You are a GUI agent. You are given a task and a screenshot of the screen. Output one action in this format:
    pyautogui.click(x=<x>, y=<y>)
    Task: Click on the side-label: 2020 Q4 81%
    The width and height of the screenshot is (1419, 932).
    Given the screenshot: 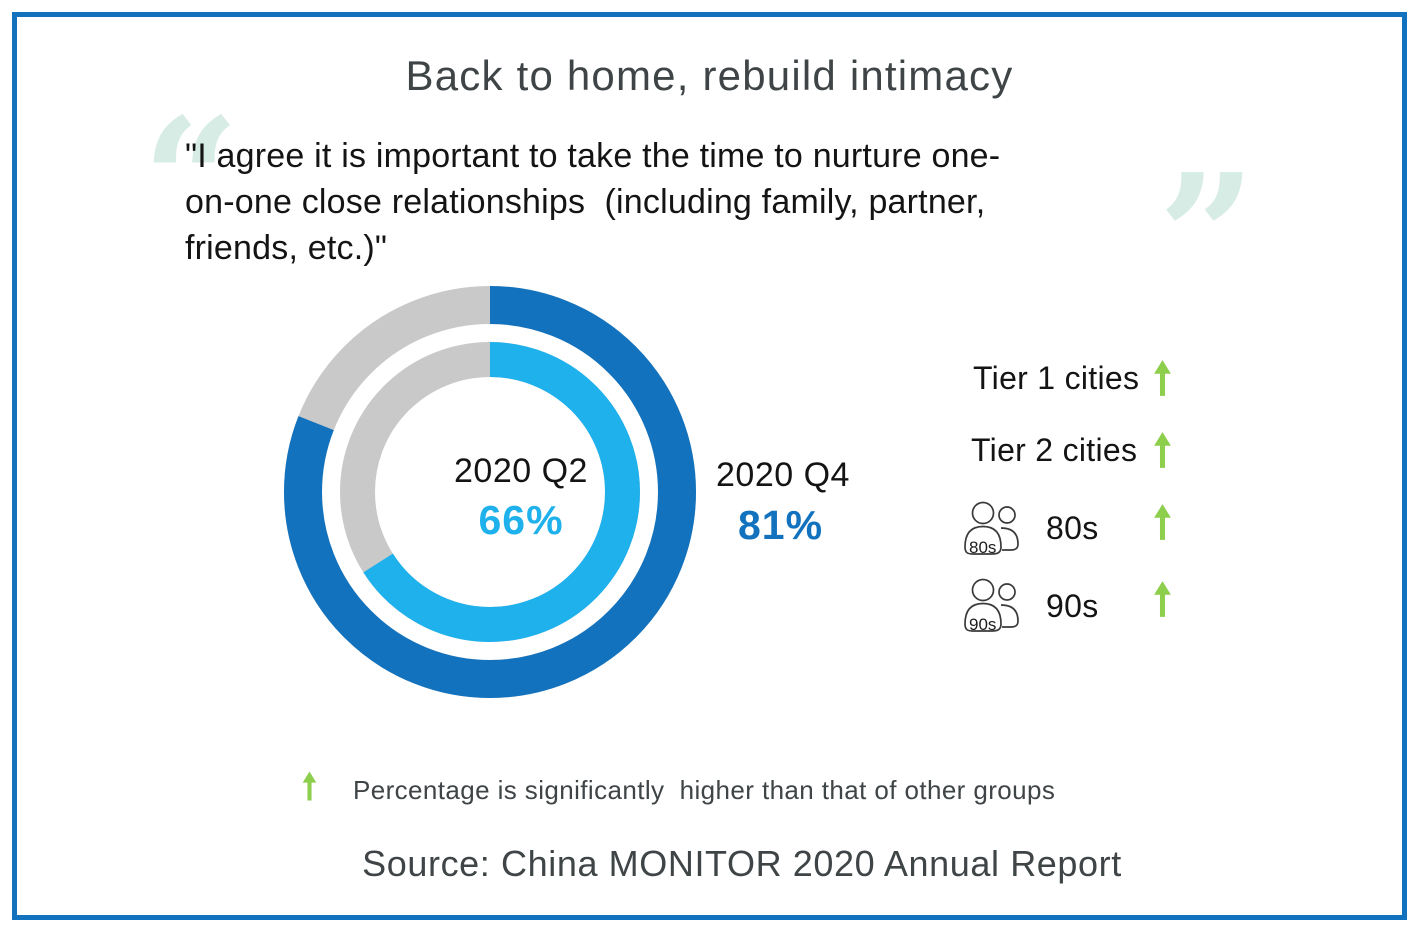 What is the action you would take?
    pyautogui.click(x=783, y=502)
    